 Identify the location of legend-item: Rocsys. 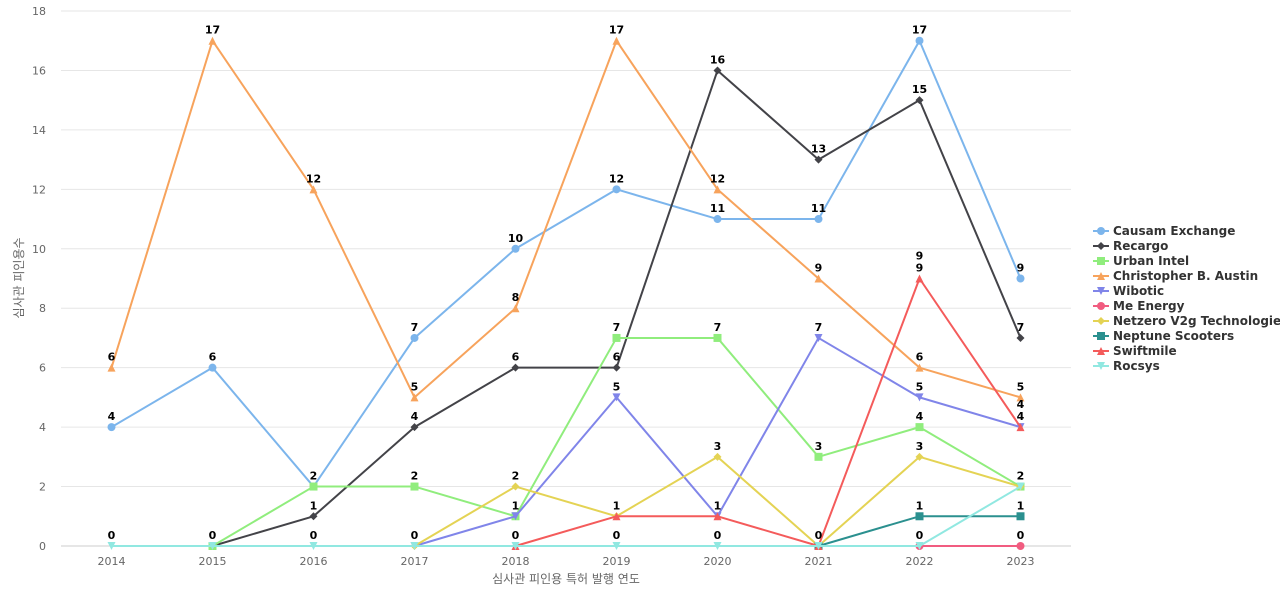
(1126, 366).